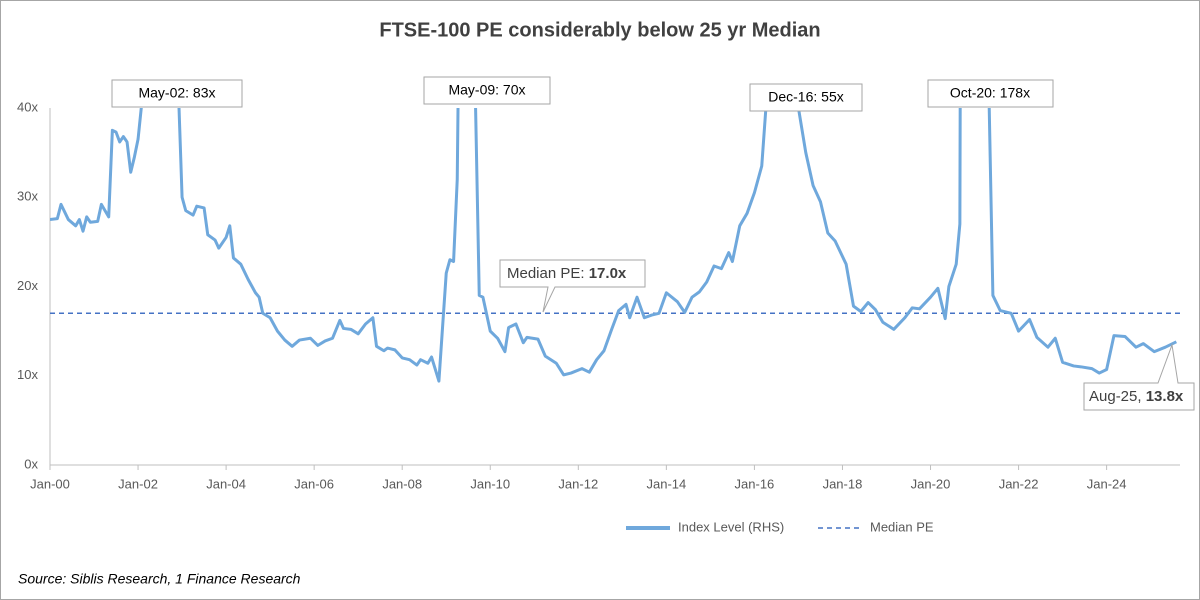 This screenshot has width=1200, height=600. Describe the element at coordinates (50, 483) in the screenshot. I see `x-tick-label: Jan-00` at that location.